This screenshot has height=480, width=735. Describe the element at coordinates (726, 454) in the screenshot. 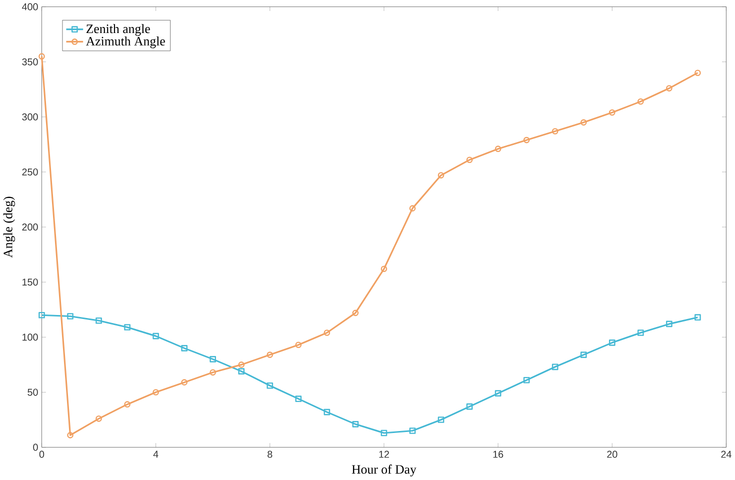

I see `x-tick-label: 24` at that location.